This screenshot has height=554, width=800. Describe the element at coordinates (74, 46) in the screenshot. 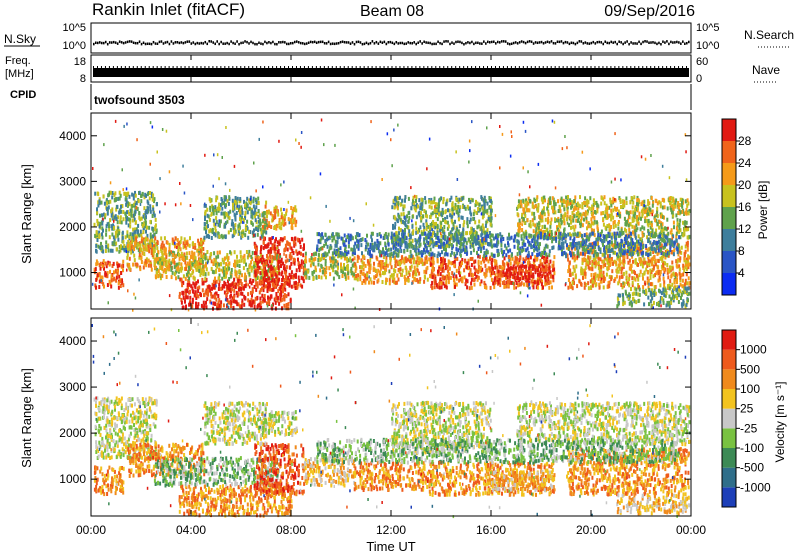

I see `nsky-tick-bottom: 10^0` at that location.